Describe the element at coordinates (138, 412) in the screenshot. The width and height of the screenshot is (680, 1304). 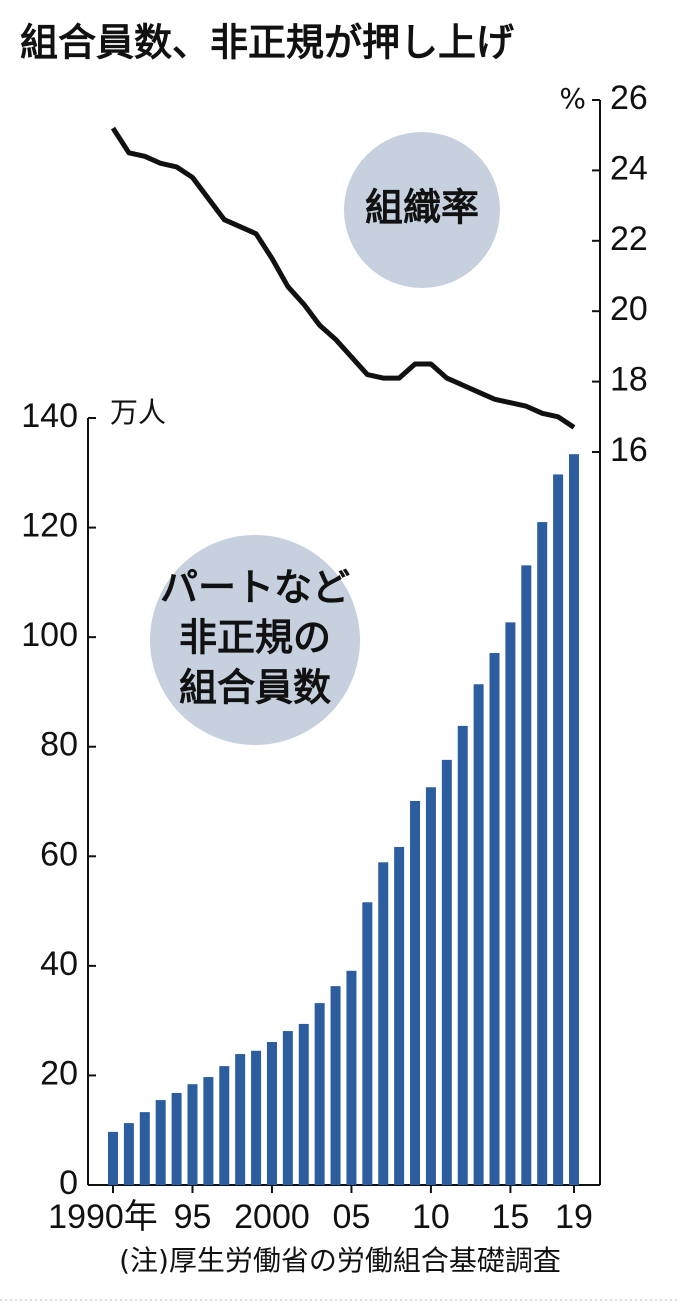
I see `y-axis-unit: 万人` at that location.